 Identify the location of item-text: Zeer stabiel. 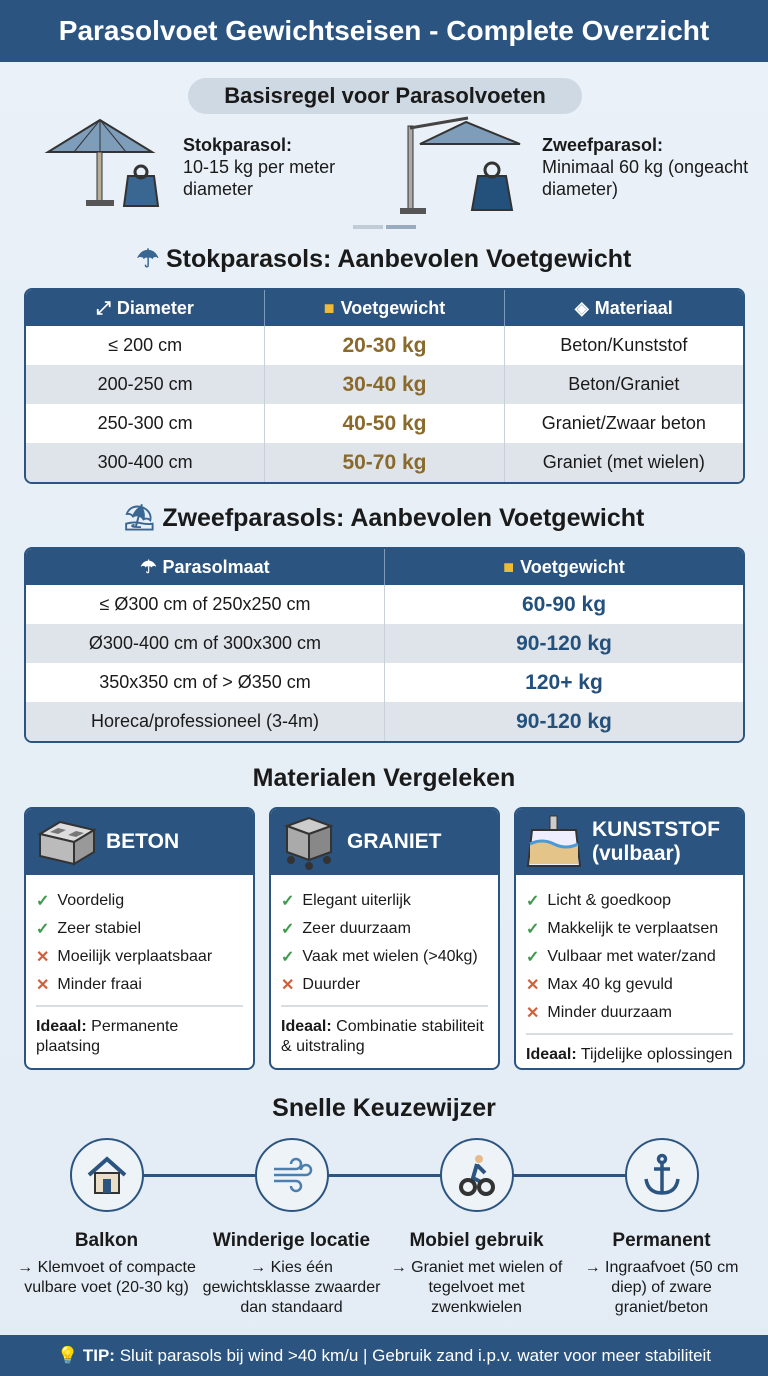
(99, 928).